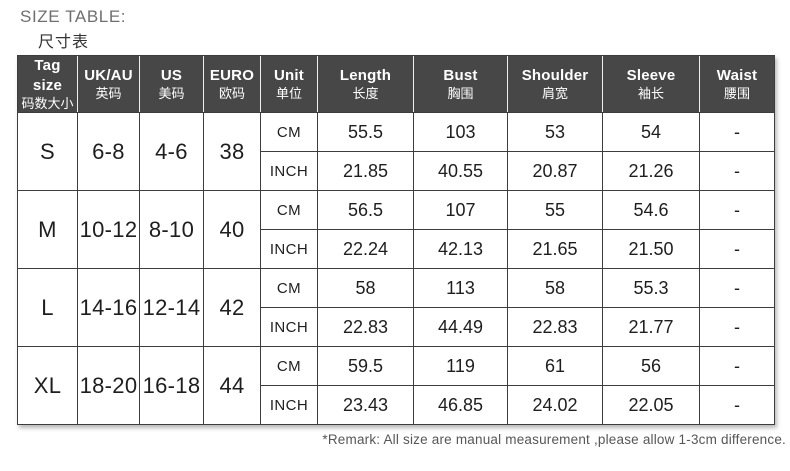 The height and width of the screenshot is (471, 790). I want to click on tag-size-cell: XL, so click(47, 385).